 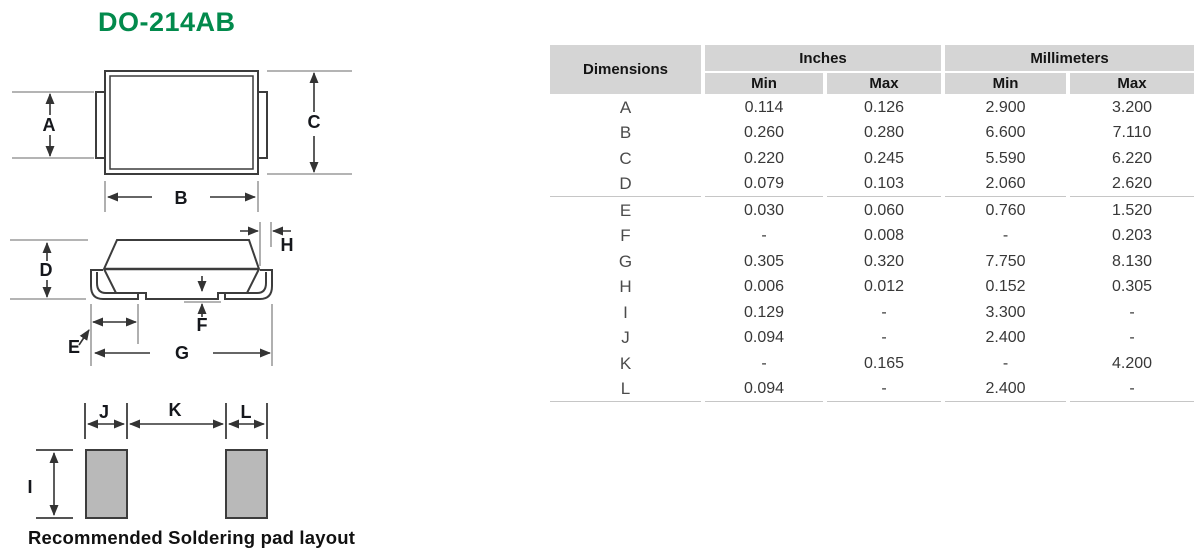 I want to click on package-body-inner-outline, so click(x=181, y=122).